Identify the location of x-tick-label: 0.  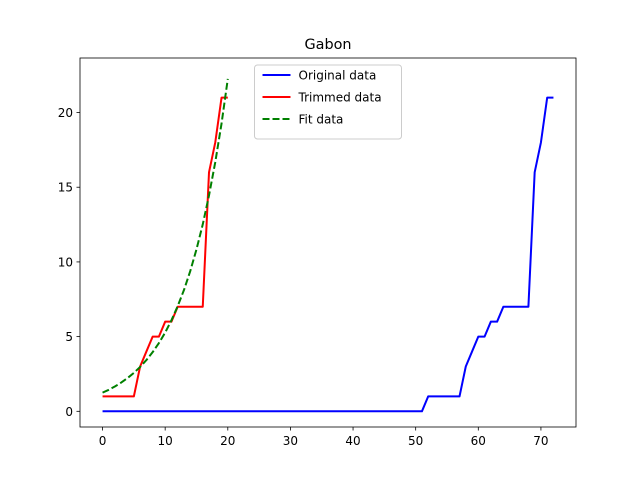
(103, 441).